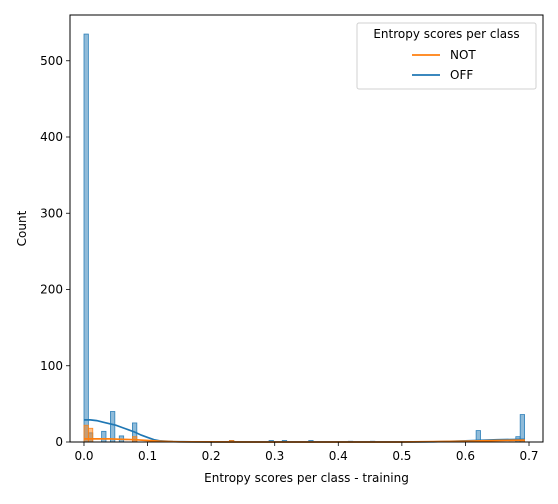 The height and width of the screenshot is (504, 558). Describe the element at coordinates (444, 65) in the screenshot. I see `legend-entries: NOT OFF` at that location.